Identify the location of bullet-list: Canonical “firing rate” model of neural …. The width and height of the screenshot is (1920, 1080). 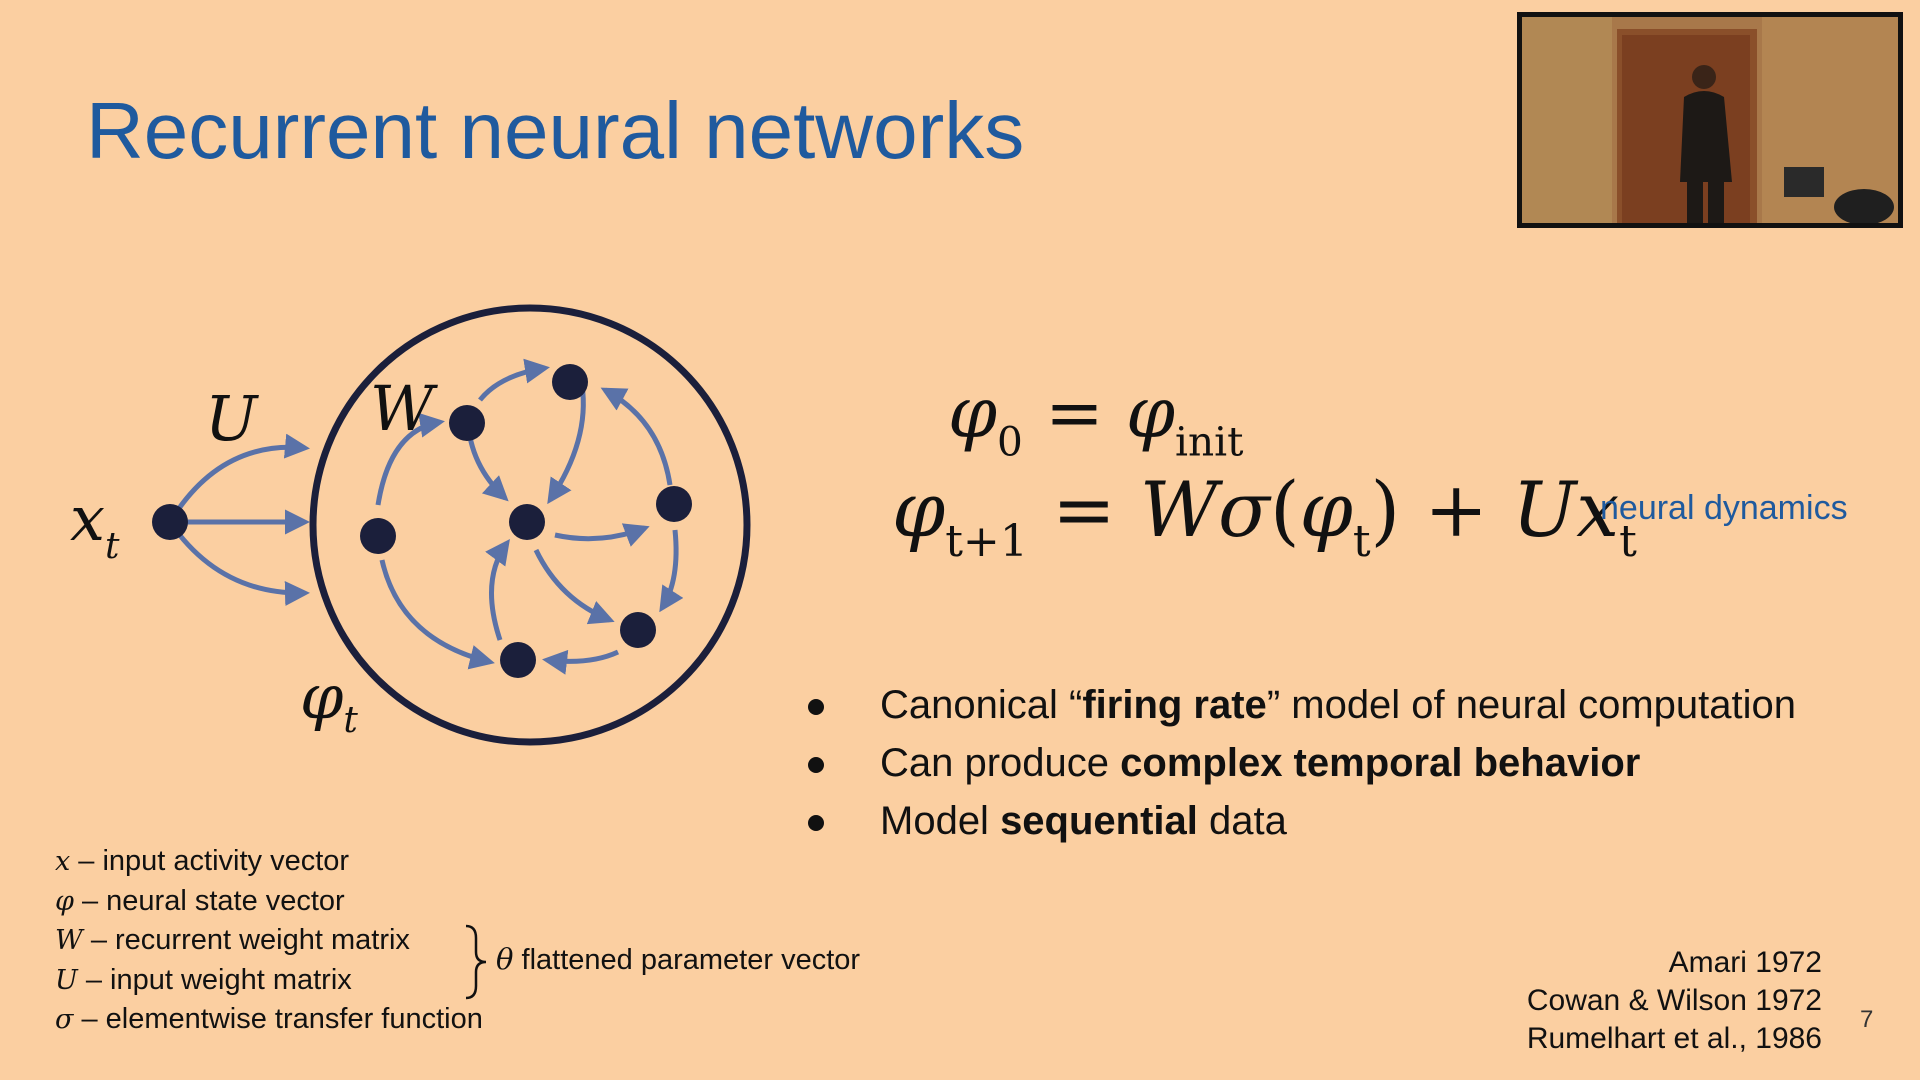
(1298, 763).